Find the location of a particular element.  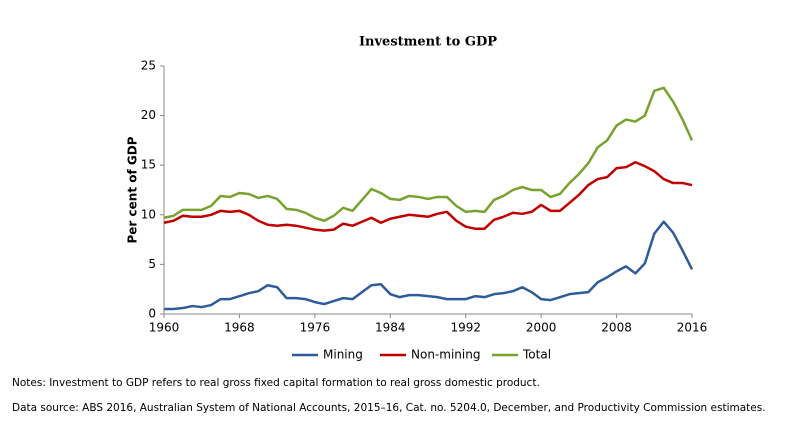

y-tick-label: 5 is located at coordinates (152, 264).